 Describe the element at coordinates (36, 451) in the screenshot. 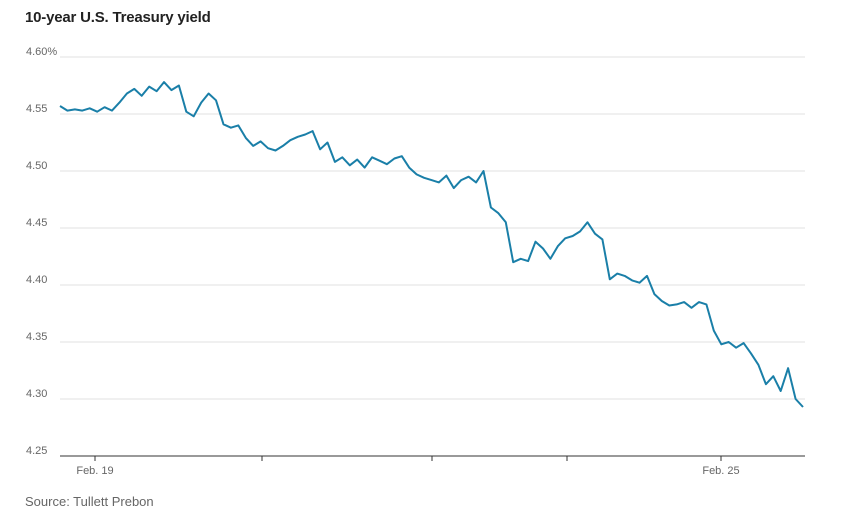

I see `y-tick-label: 4.25` at that location.